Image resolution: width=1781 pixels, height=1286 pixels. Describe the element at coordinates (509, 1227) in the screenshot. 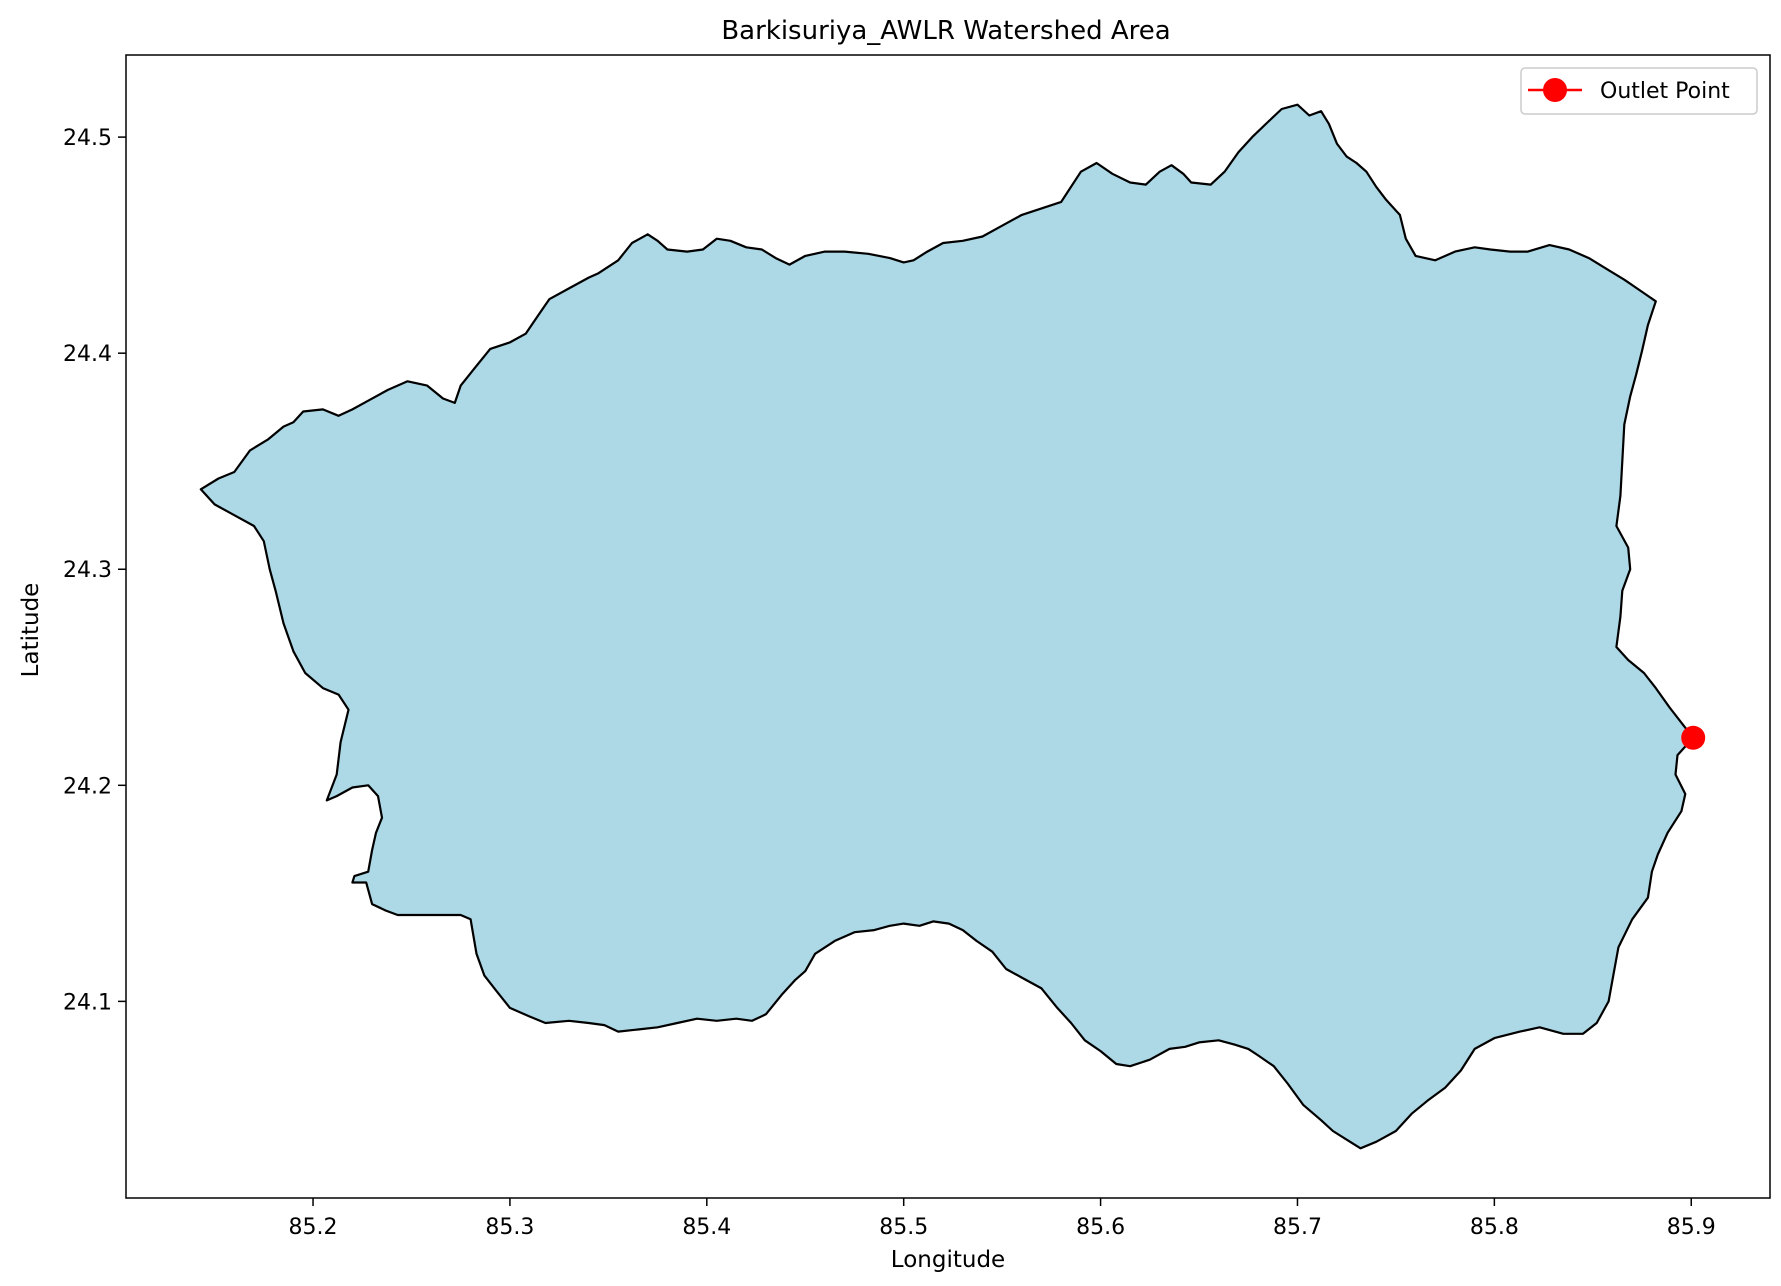

I see `x-tick-label: 85.3` at that location.